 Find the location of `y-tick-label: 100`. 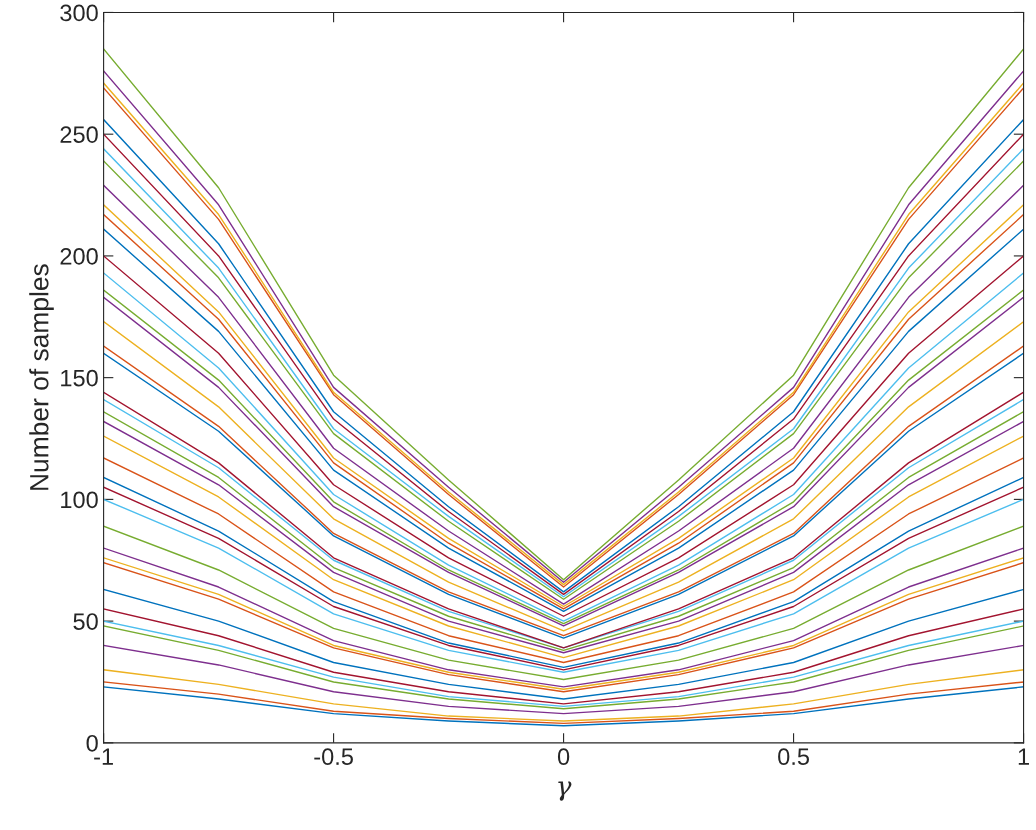

y-tick-label: 100 is located at coordinates (79, 500).